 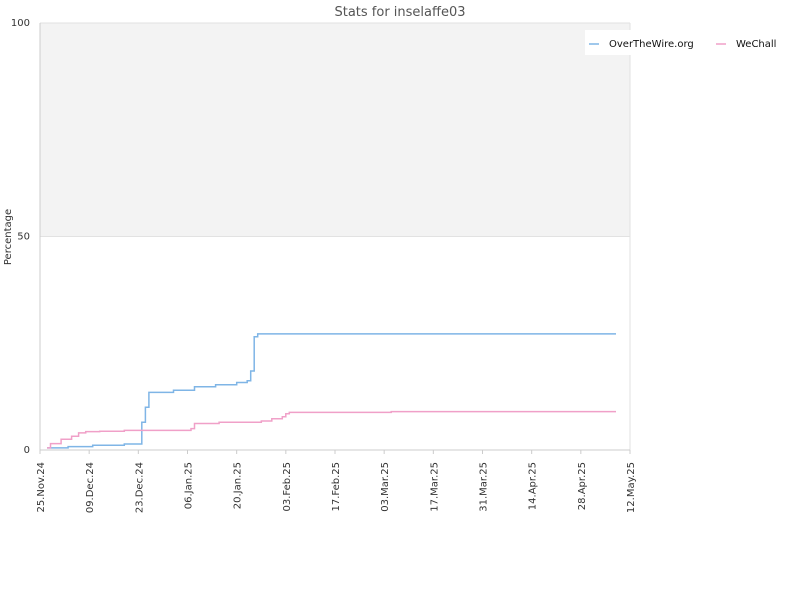 I want to click on x-tick-label: 03.Mar.25, so click(x=385, y=487).